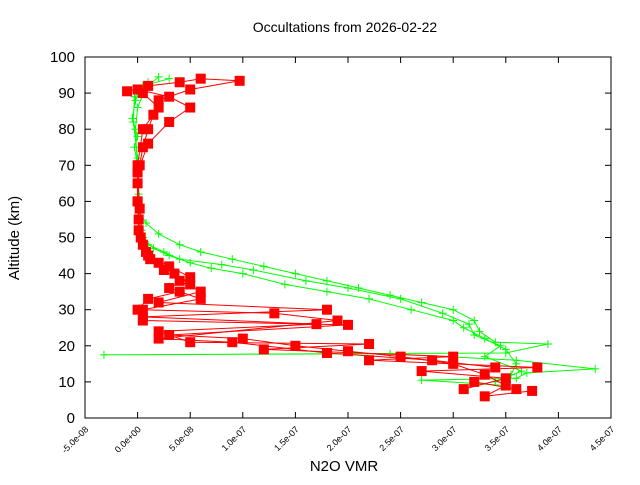 The width and height of the screenshot is (640, 485). What do you see at coordinates (66, 238) in the screenshot?
I see `y-tick-label: 50` at bounding box center [66, 238].